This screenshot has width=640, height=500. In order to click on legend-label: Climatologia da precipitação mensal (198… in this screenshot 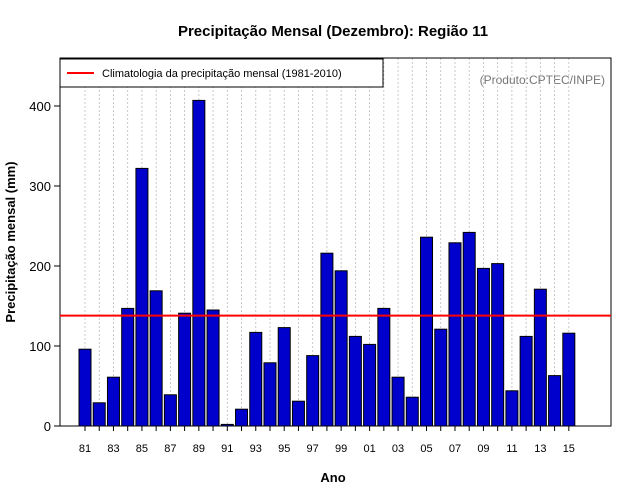, I will do `click(222, 74)`.